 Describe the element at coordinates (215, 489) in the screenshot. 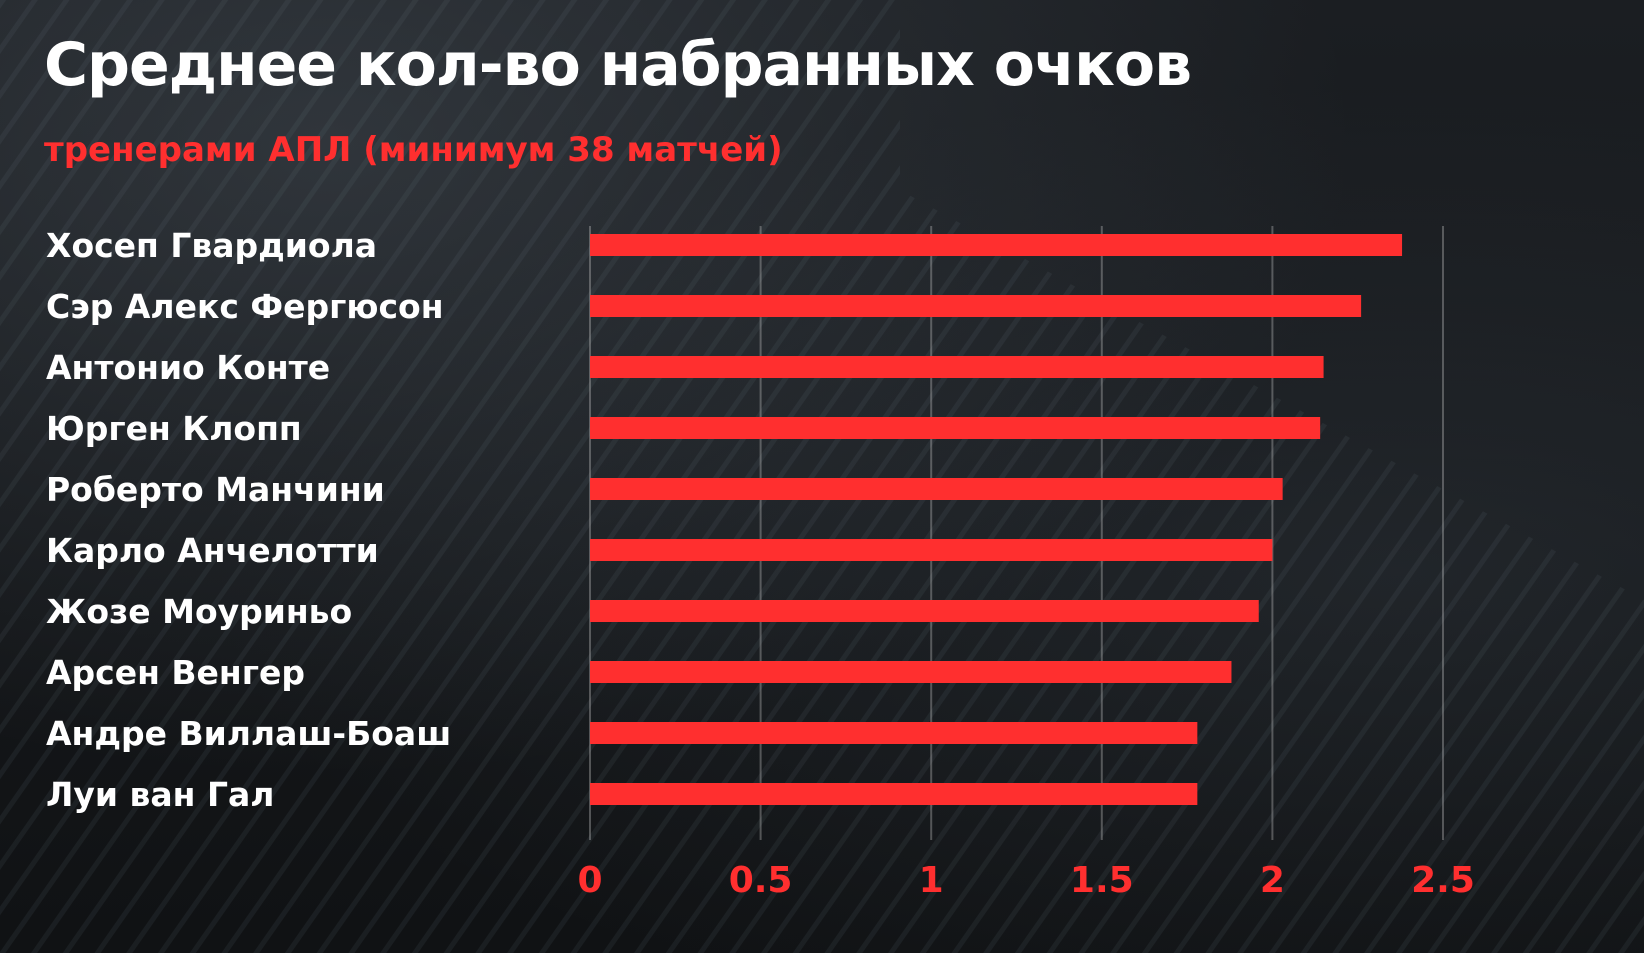

I see `category-label: Роберто Манчини` at that location.